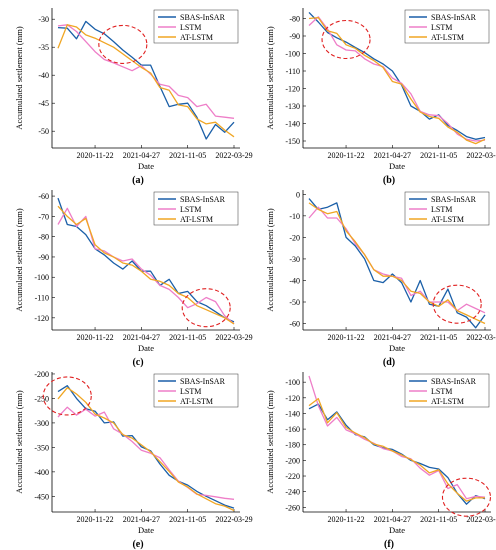 The image size is (496, 550). What do you see at coordinates (292, 445) in the screenshot?
I see `y-tick-label: -180` at bounding box center [292, 445].